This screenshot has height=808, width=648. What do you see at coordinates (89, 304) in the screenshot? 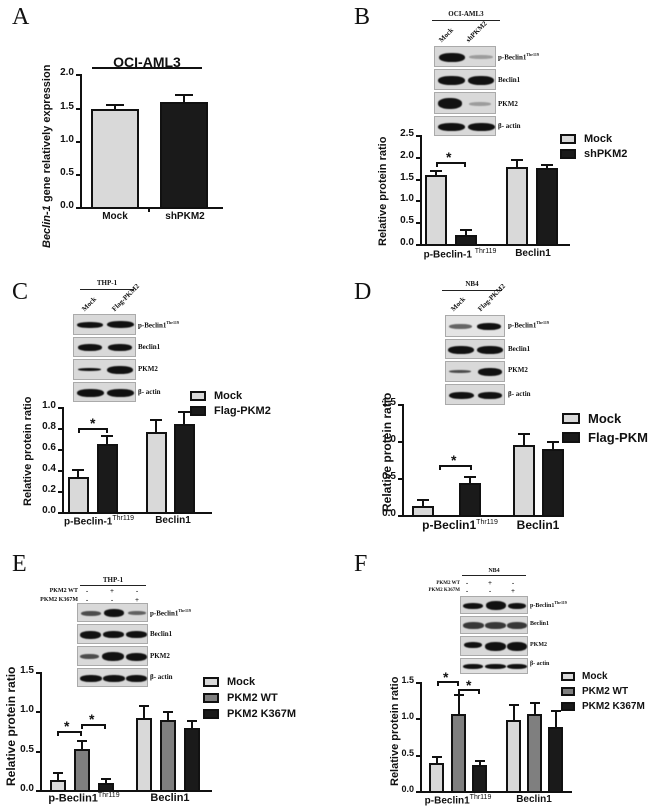
I see `lane-label: Mock` at bounding box center [89, 304].